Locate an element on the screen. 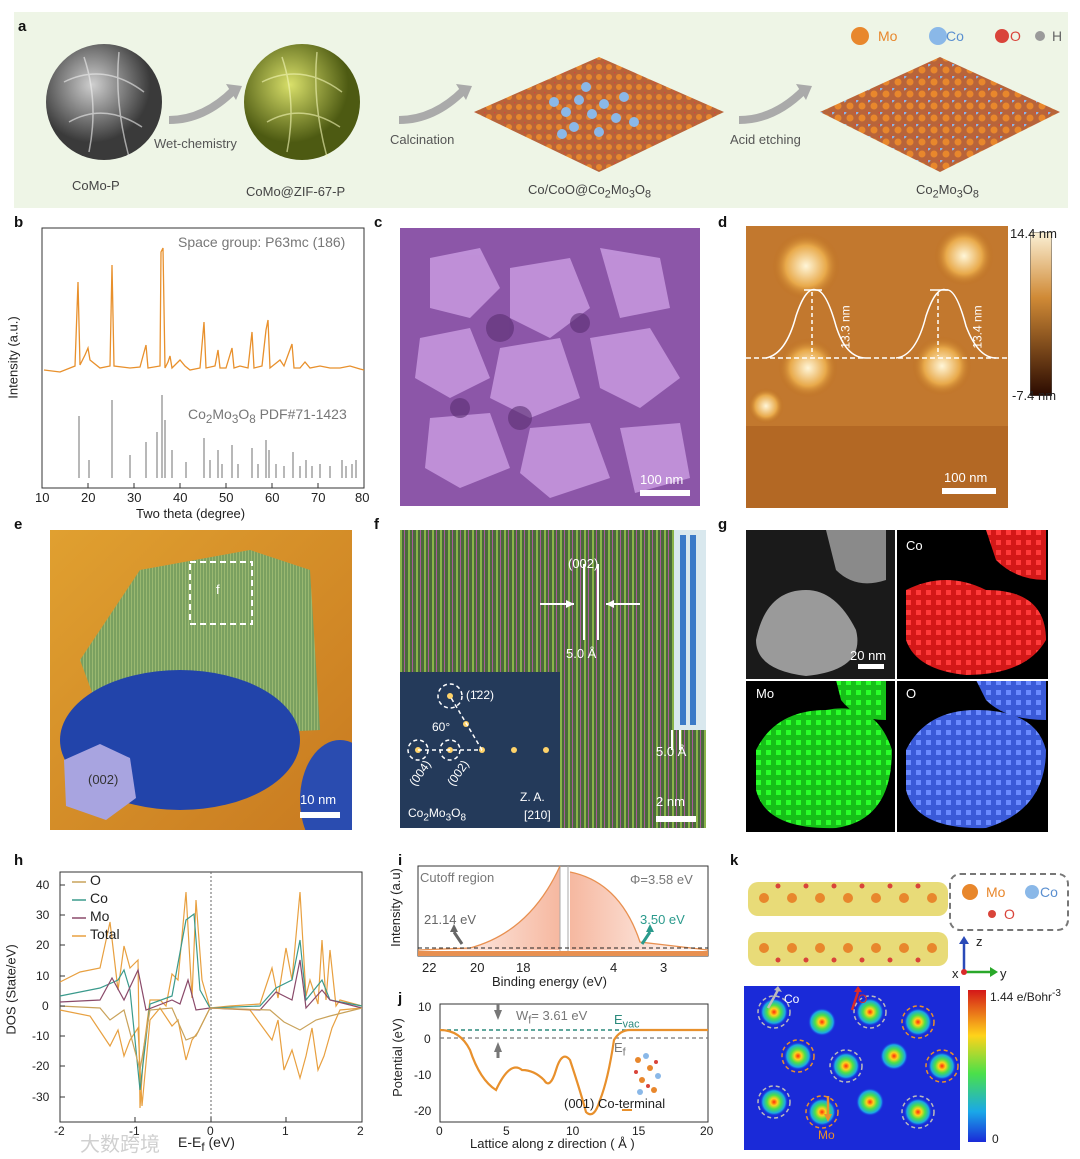 This screenshot has height=1159, width=1080. j-curve-label: (001) Co-terminal is located at coordinates (615, 1103).